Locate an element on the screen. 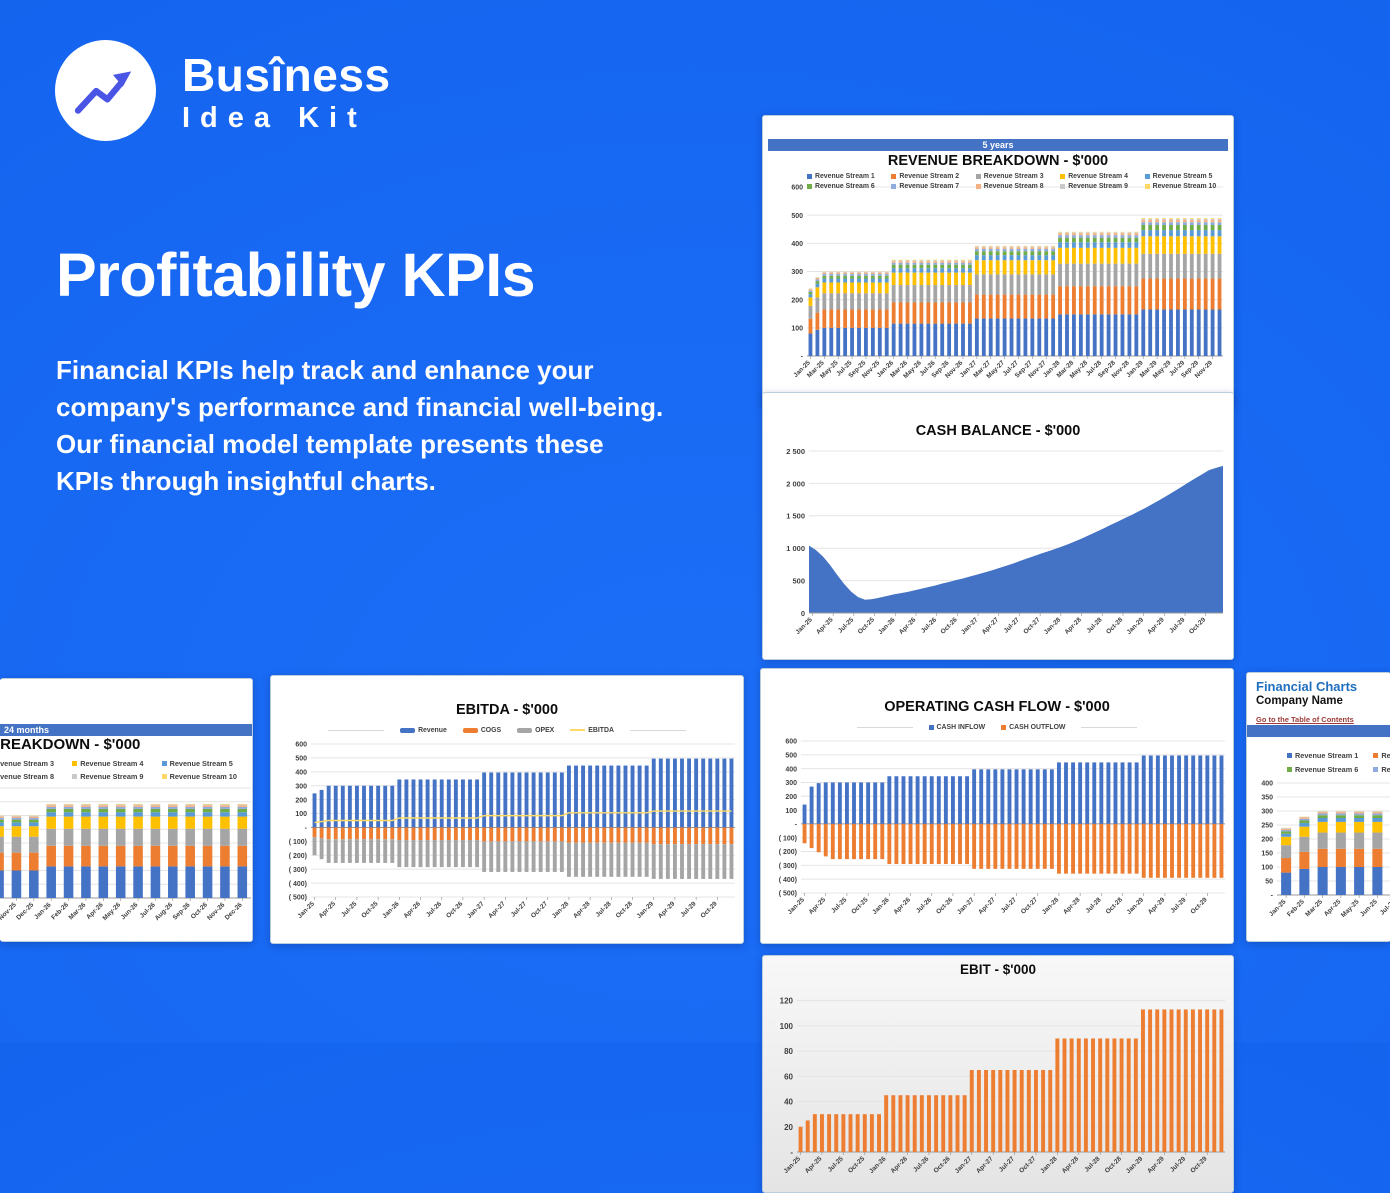 The image size is (1390, 1193). chart-title: CASH BALANCE - $'000 is located at coordinates (998, 433).